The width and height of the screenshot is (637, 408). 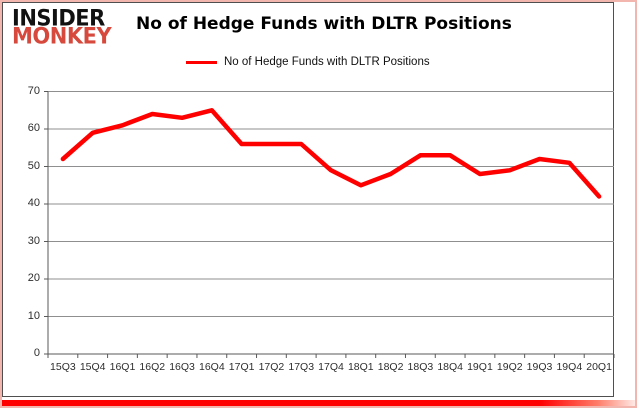 What do you see at coordinates (599, 367) in the screenshot?
I see `x-axis-tick-label: 20Q1` at bounding box center [599, 367].